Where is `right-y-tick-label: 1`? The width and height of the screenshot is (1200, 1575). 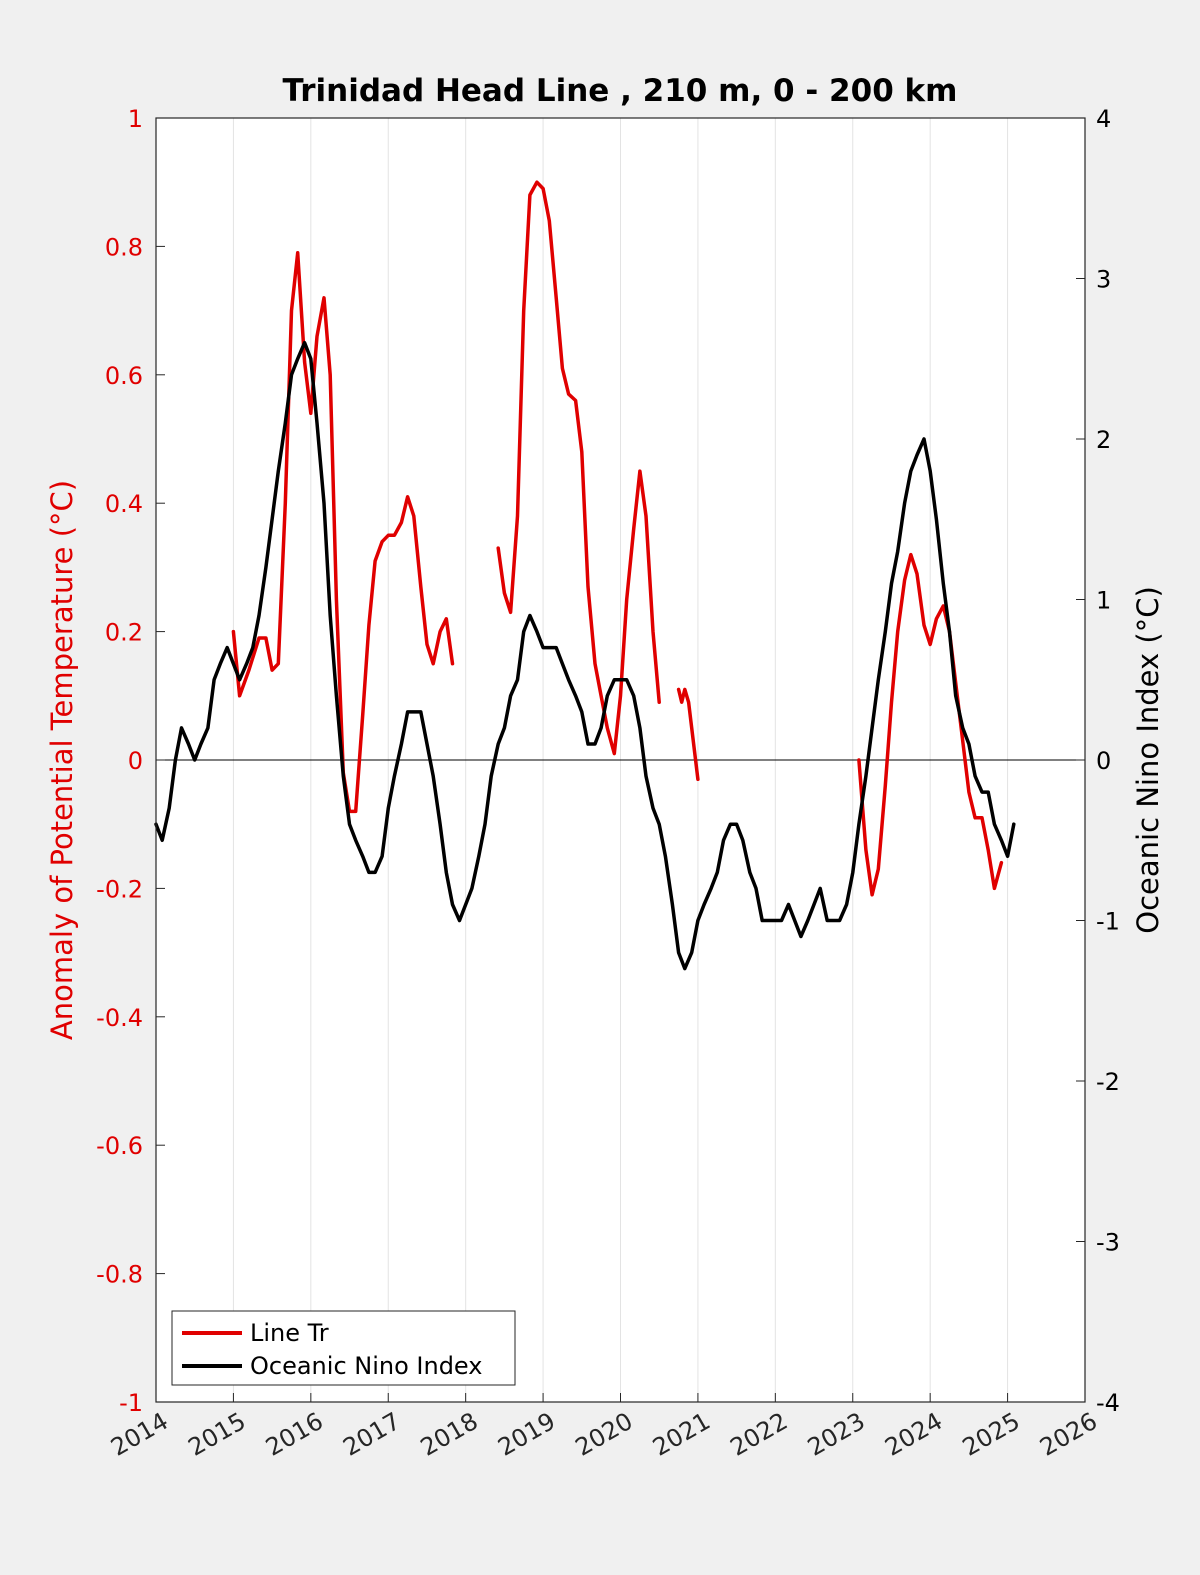 right-y-tick-label: 1 is located at coordinates (1103, 601).